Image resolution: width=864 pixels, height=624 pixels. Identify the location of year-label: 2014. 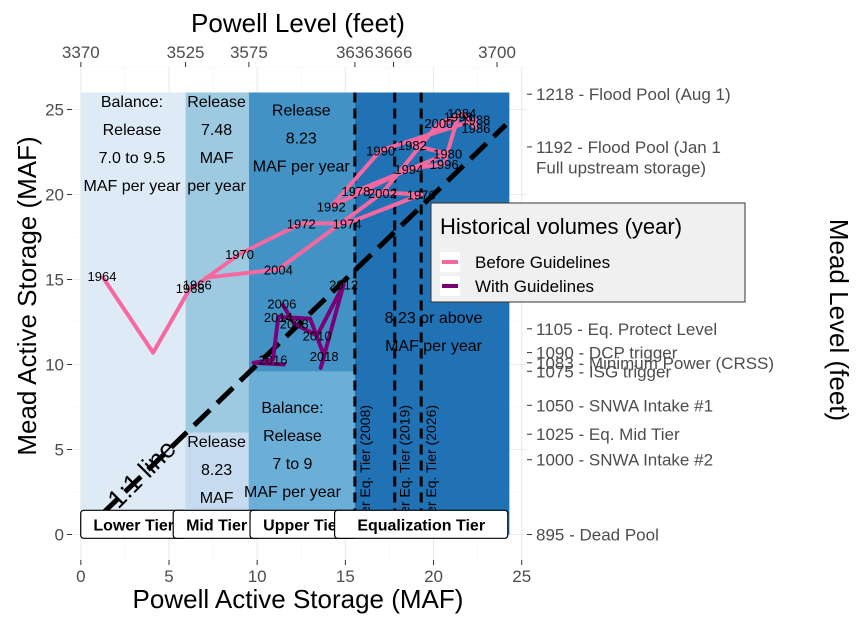
(278, 317).